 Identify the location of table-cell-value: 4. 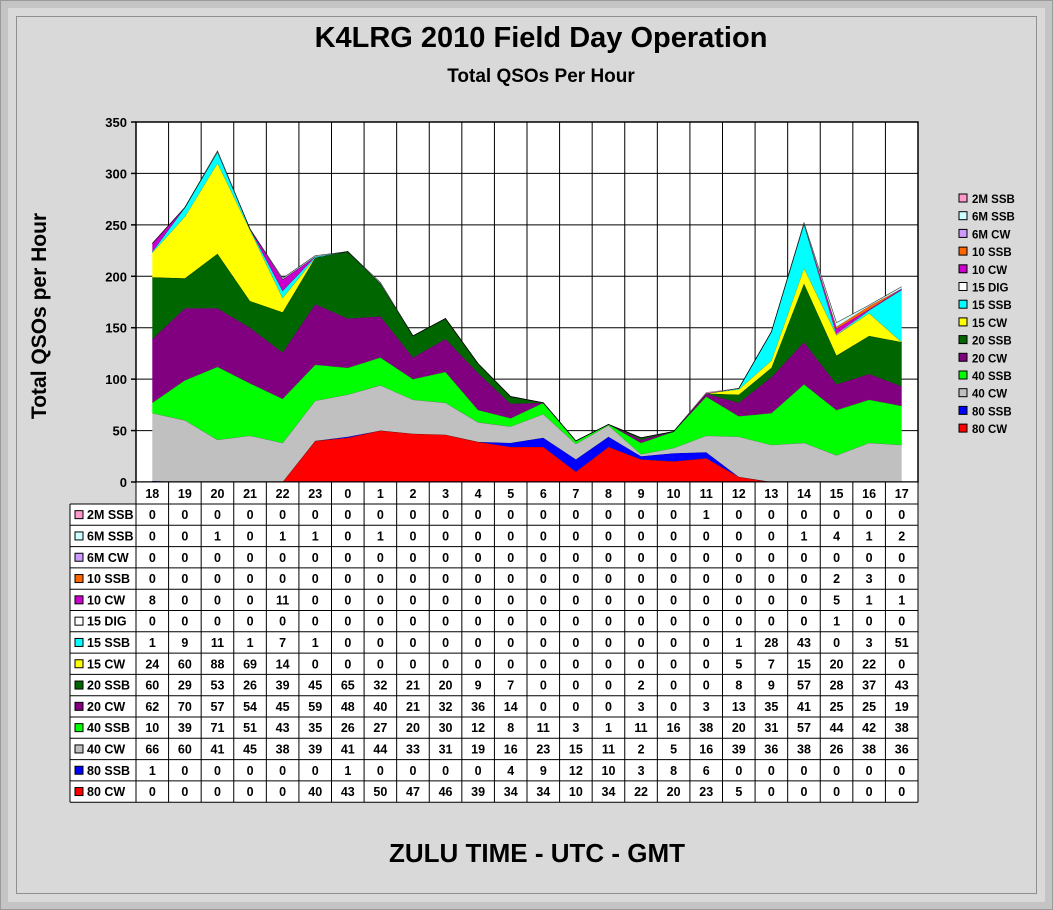
(836, 536).